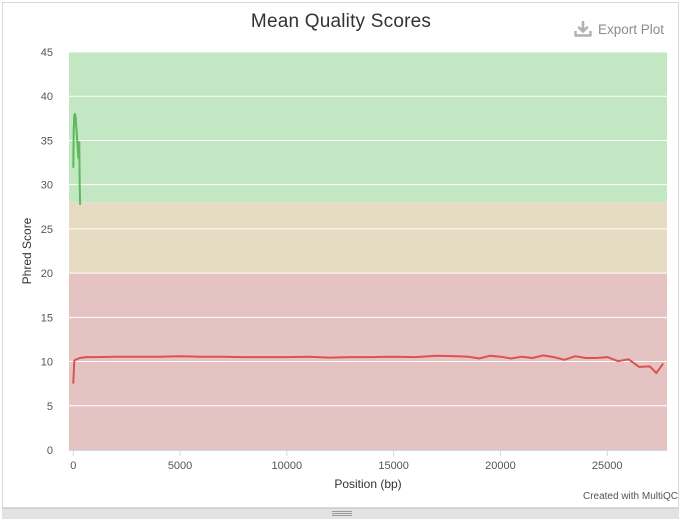 Image resolution: width=682 pixels, height=520 pixels. Describe the element at coordinates (47, 186) in the screenshot. I see `y-tick-label: 30` at that location.